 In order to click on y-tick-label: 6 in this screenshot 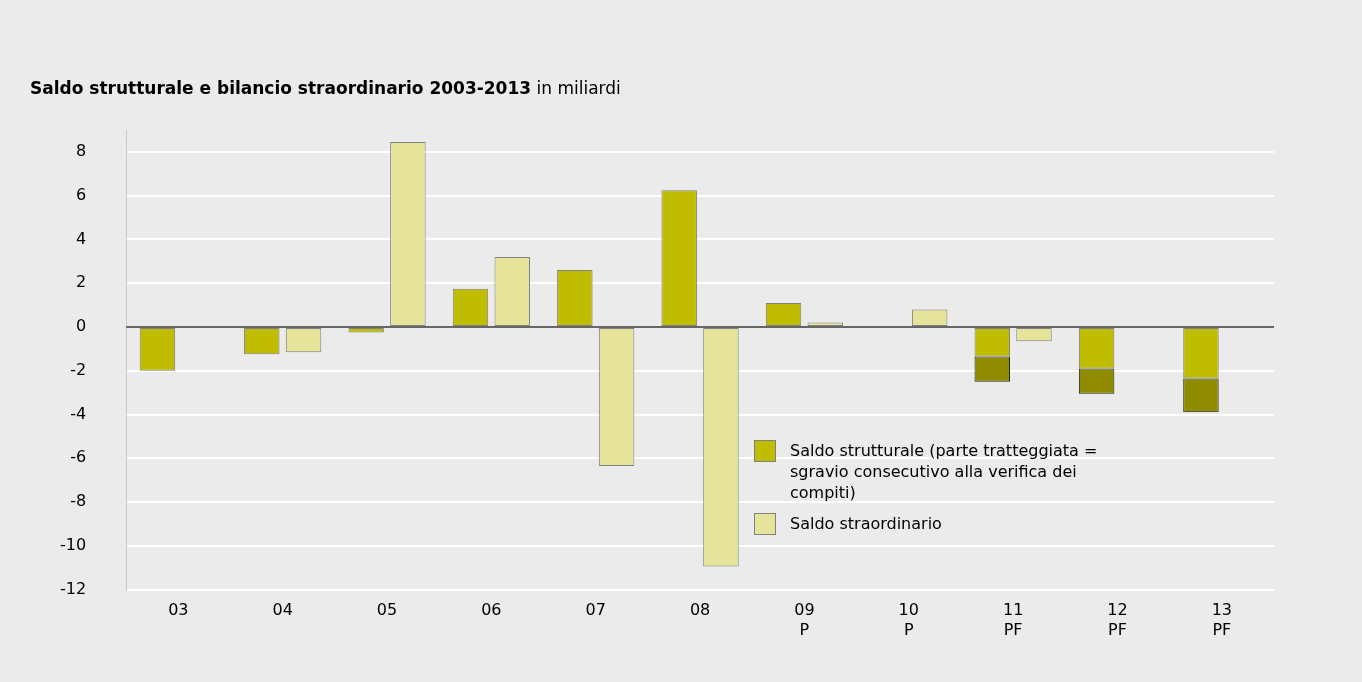, I will do `click(81, 194)`.